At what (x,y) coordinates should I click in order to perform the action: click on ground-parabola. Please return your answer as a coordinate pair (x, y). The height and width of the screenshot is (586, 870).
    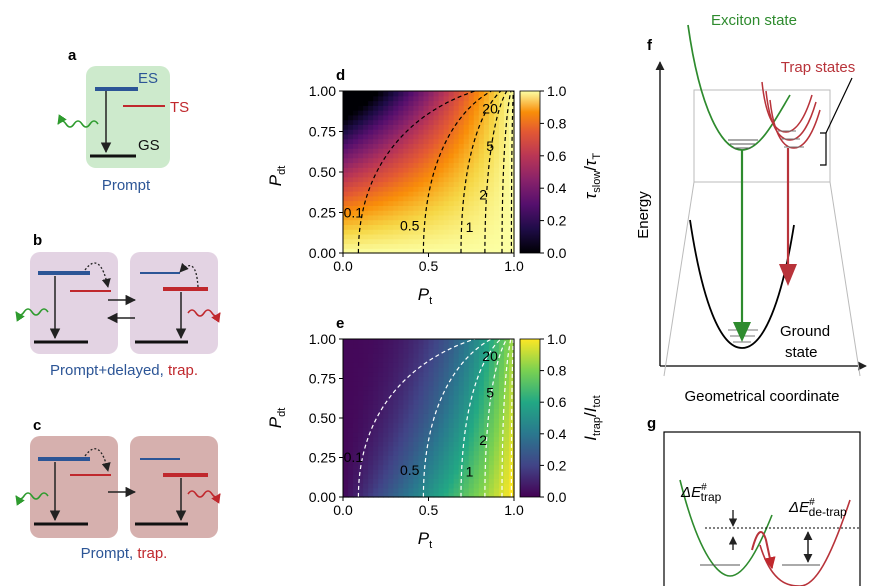
    Looking at the image, I should click on (742, 284).